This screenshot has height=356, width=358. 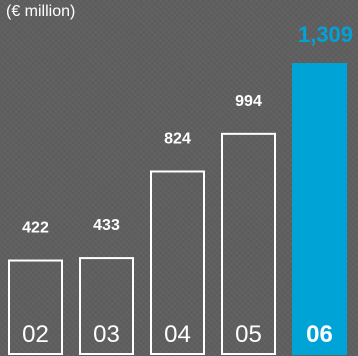 What do you see at coordinates (35, 228) in the screenshot?
I see `value-label-02: 422` at bounding box center [35, 228].